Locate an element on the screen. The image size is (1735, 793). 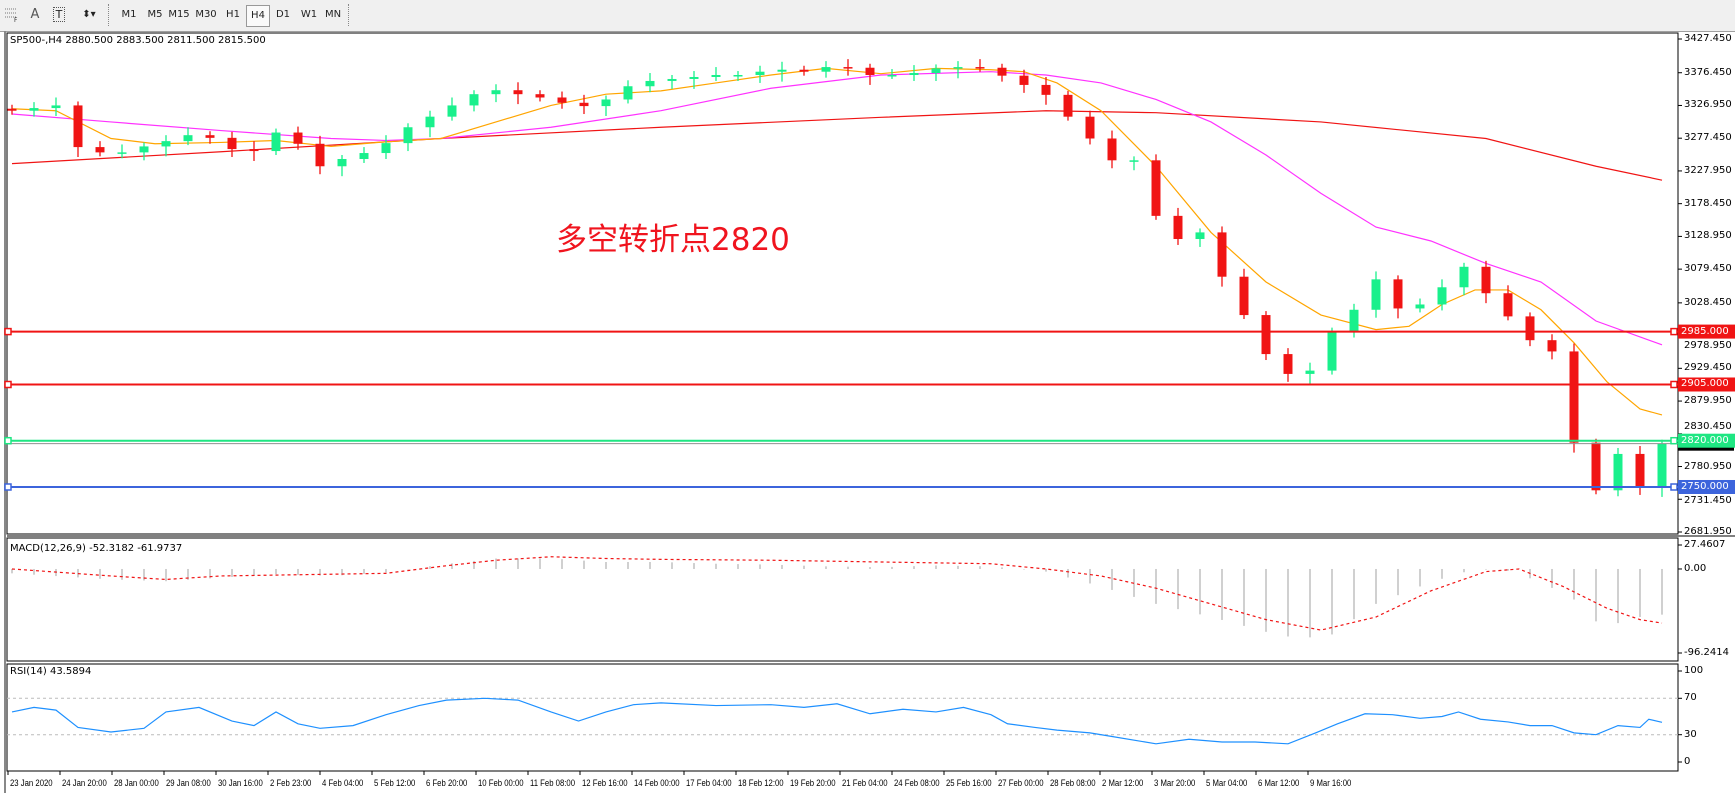
text-label-icon: T is located at coordinates (59, 15).